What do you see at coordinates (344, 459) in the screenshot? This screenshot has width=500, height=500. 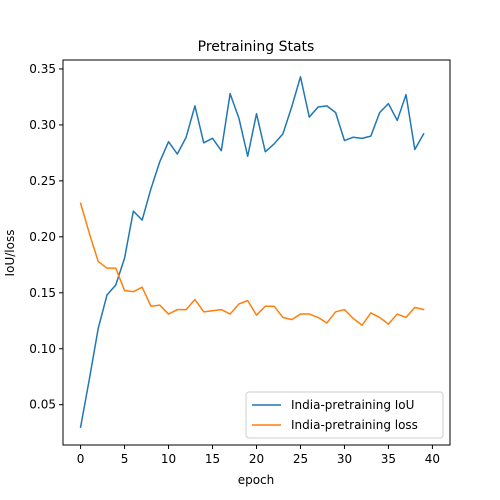 I see `x-tick-label: 30` at bounding box center [344, 459].